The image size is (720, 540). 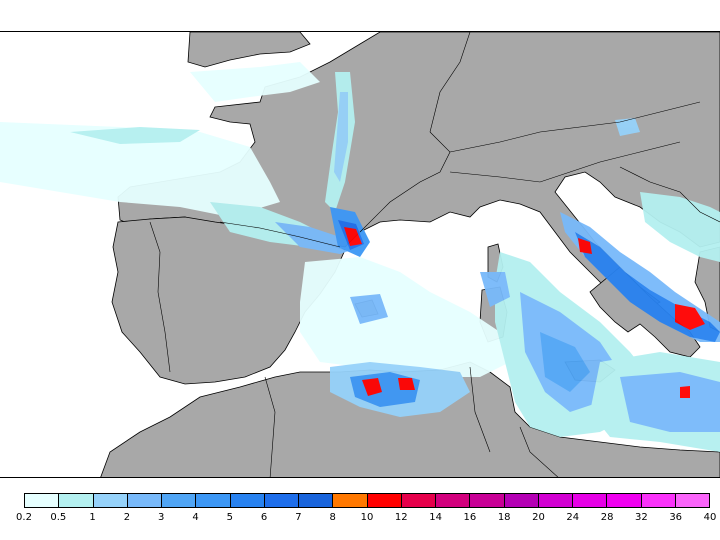 What do you see at coordinates (405, 317) in the screenshot?
I see `precip-med-west` at bounding box center [405, 317].